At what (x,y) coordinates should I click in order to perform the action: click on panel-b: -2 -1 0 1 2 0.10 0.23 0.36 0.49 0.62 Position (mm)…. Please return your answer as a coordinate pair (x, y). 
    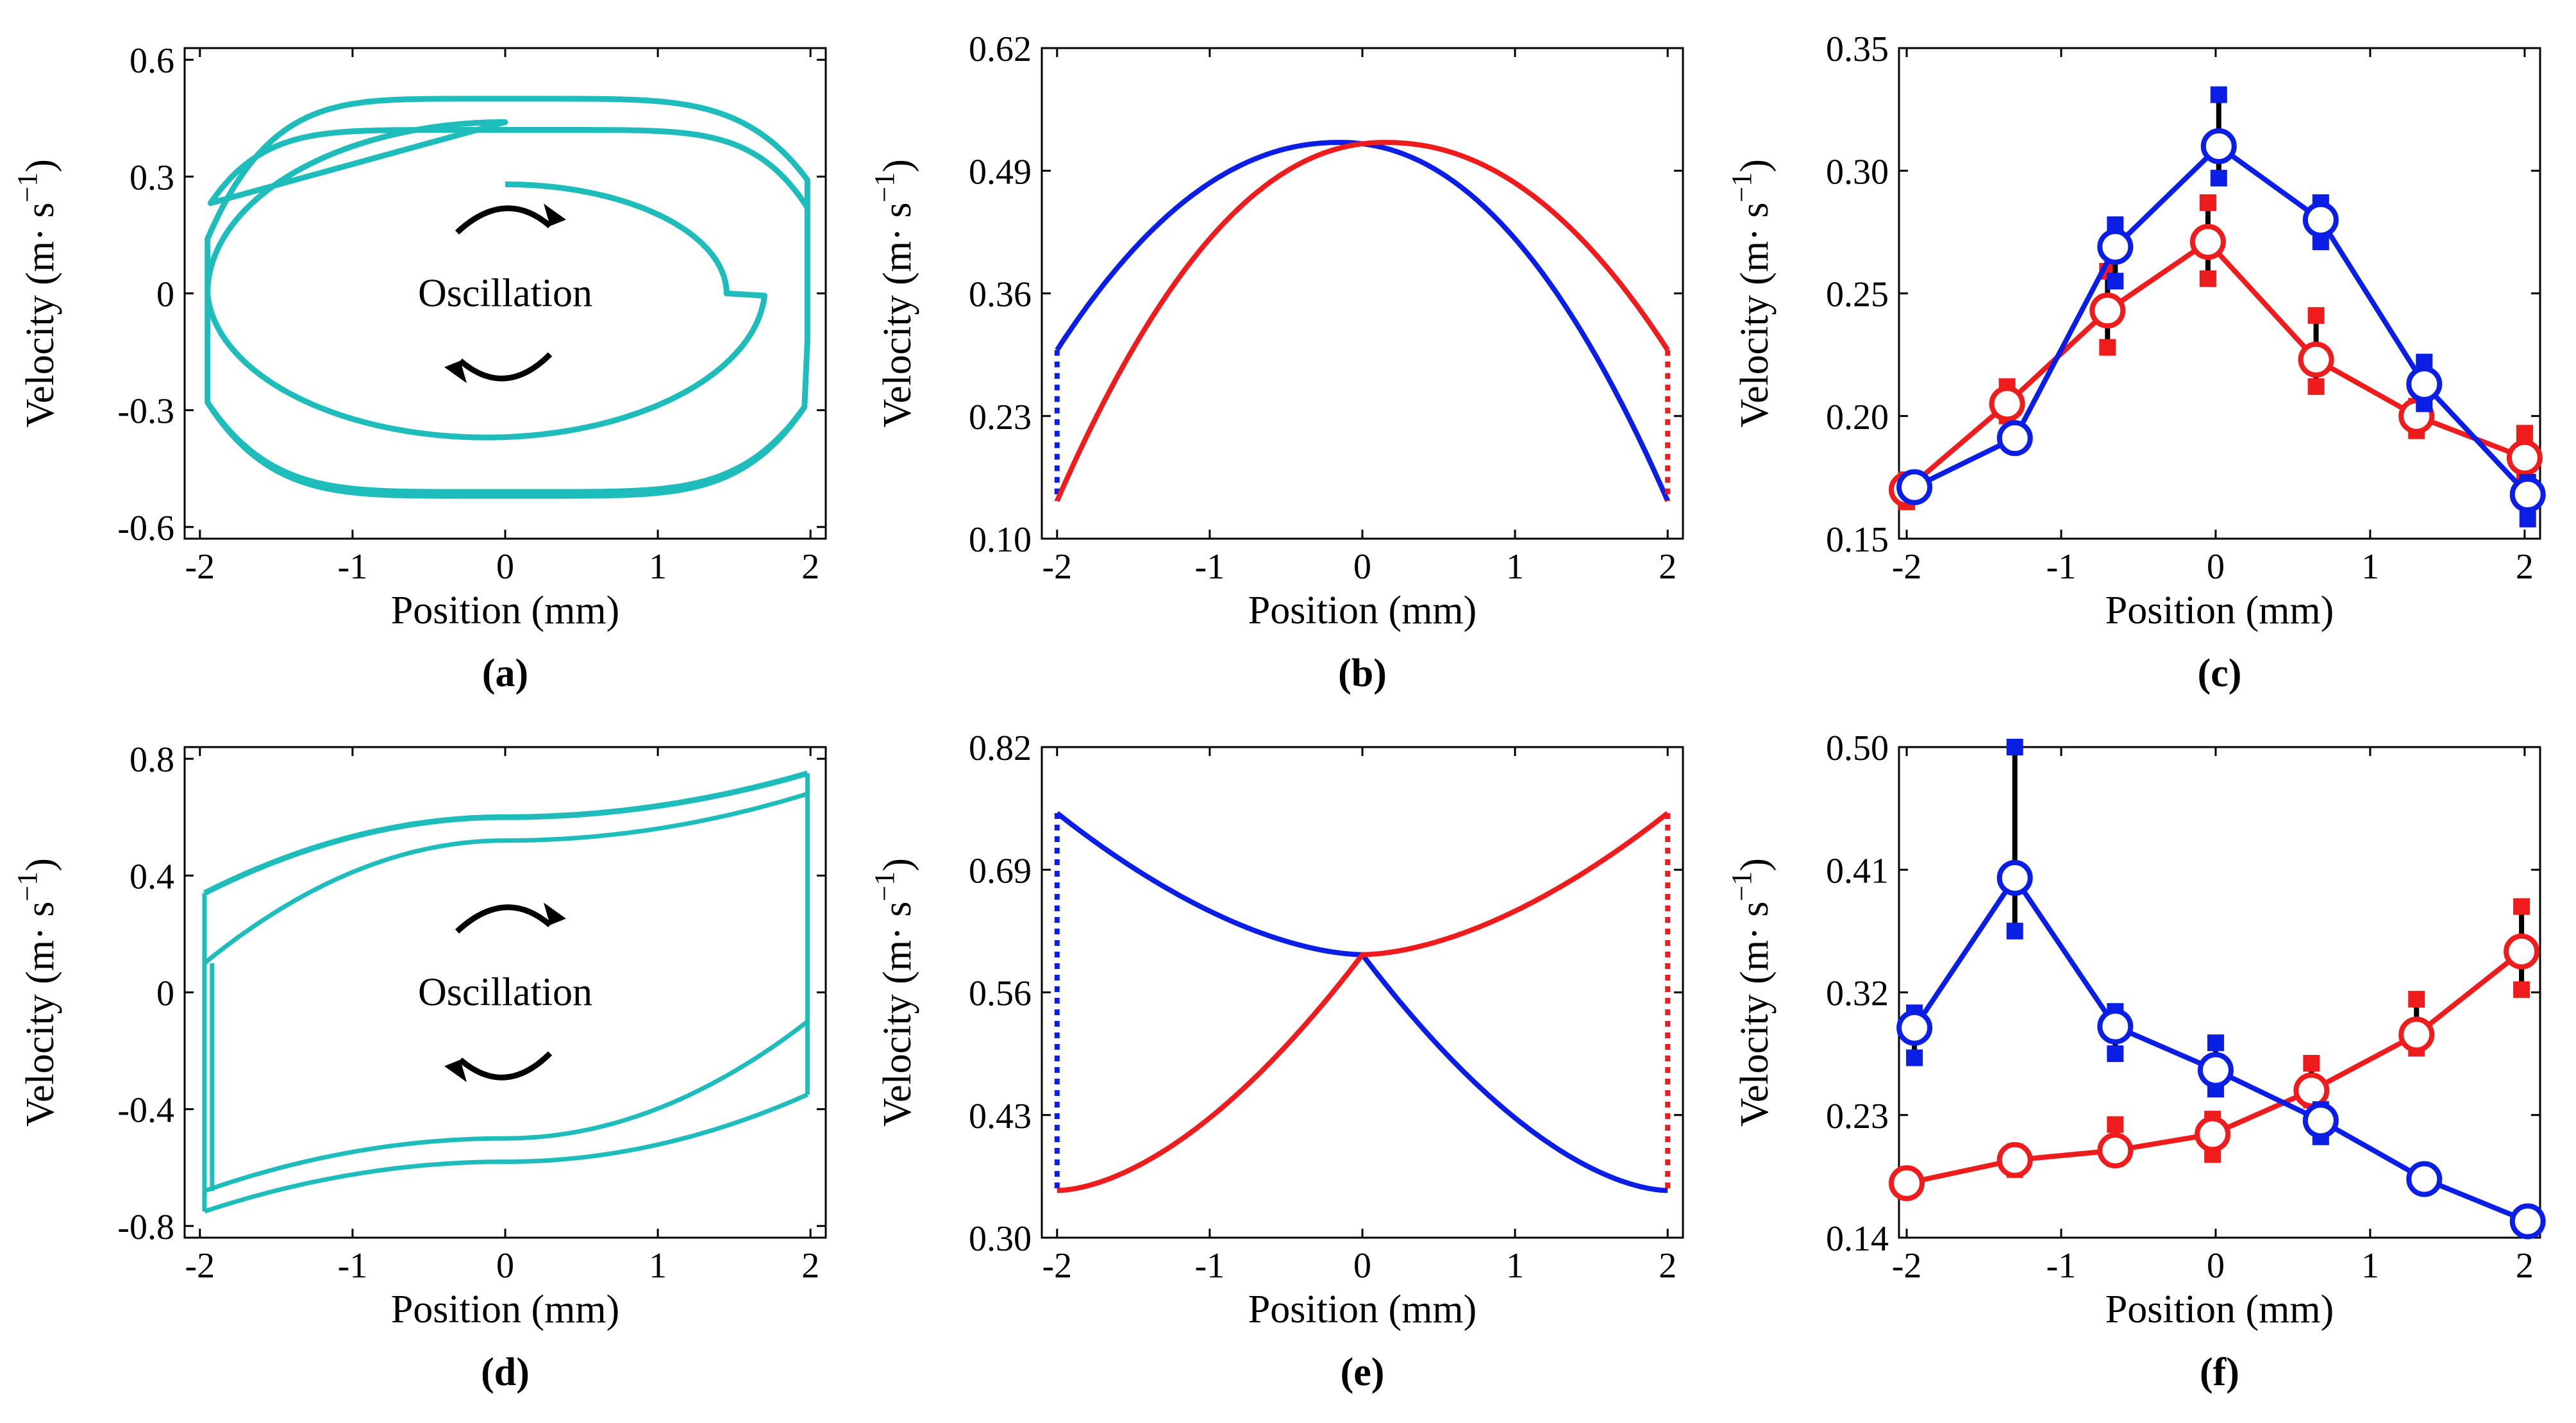
    Looking at the image, I should click on (1276, 362).